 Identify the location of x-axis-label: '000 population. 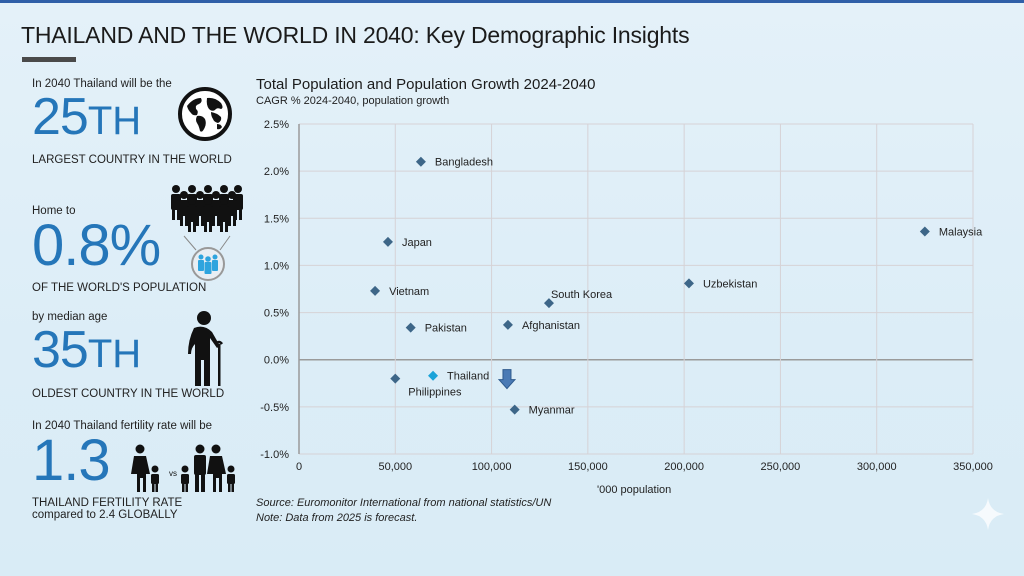
(634, 490).